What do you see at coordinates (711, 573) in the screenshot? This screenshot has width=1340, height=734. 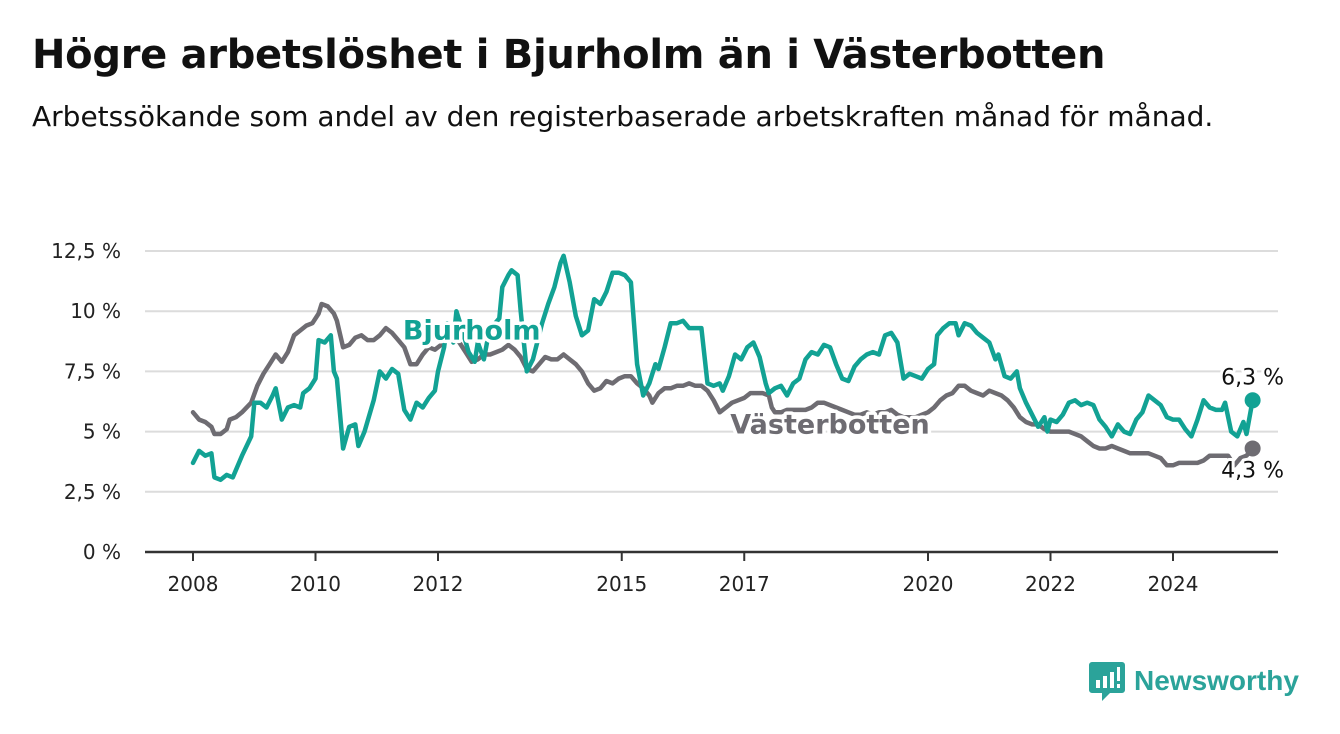 I see `x-axis: 2008 2010 2012 2015 2017 2020 2022 2024` at bounding box center [711, 573].